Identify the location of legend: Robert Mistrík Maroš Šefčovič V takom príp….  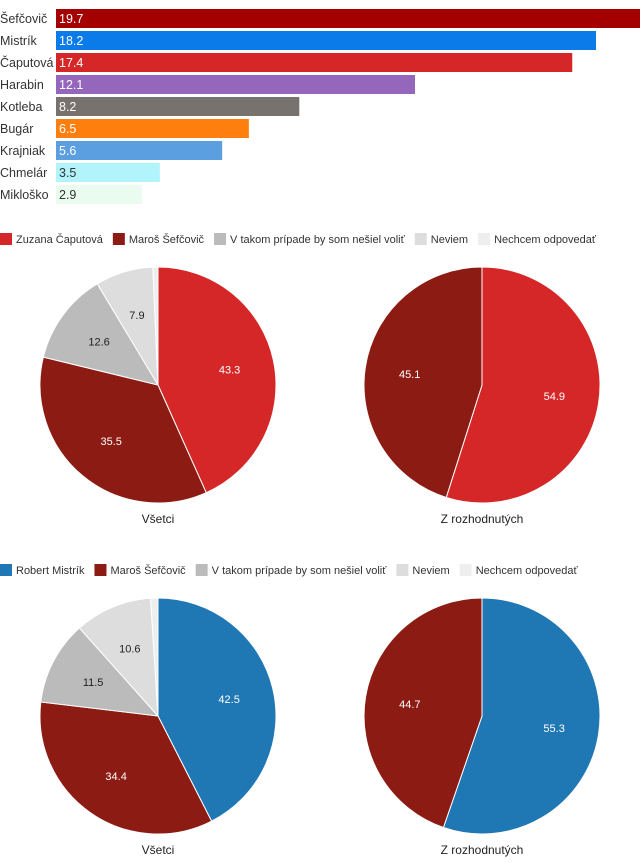
(289, 570).